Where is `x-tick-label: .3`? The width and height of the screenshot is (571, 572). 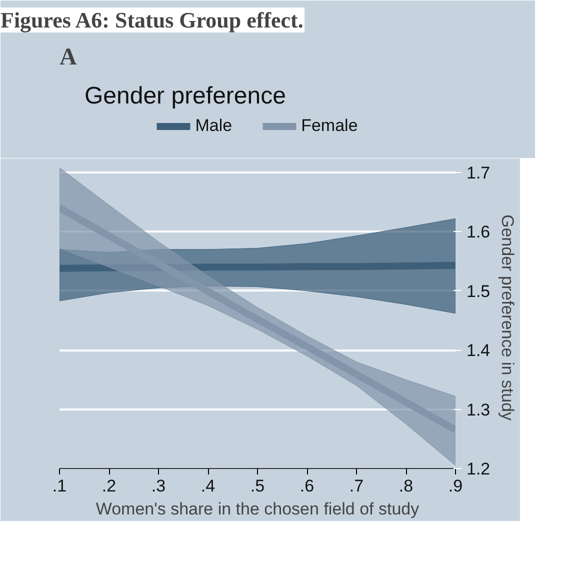
x-tick-label: .3 is located at coordinates (158, 486).